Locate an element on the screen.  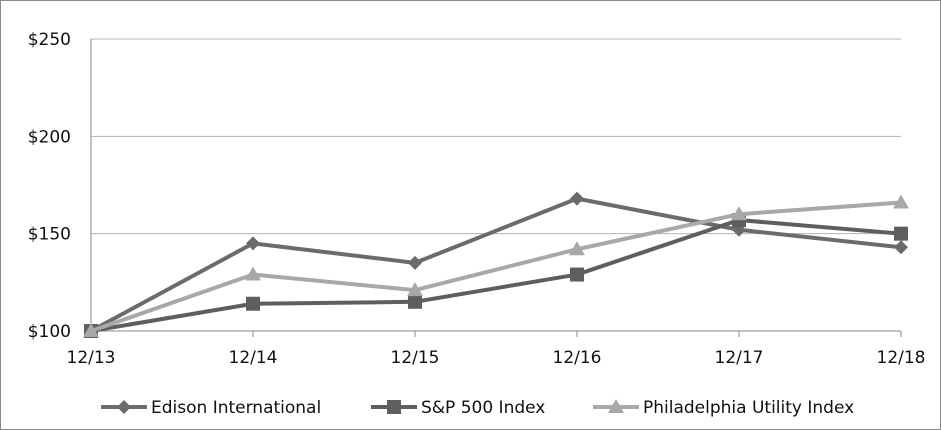
x-tick-label: 12/14 is located at coordinates (253, 358).